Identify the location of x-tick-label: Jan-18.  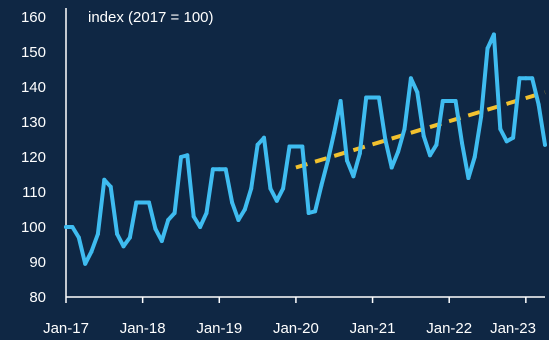
(143, 328).